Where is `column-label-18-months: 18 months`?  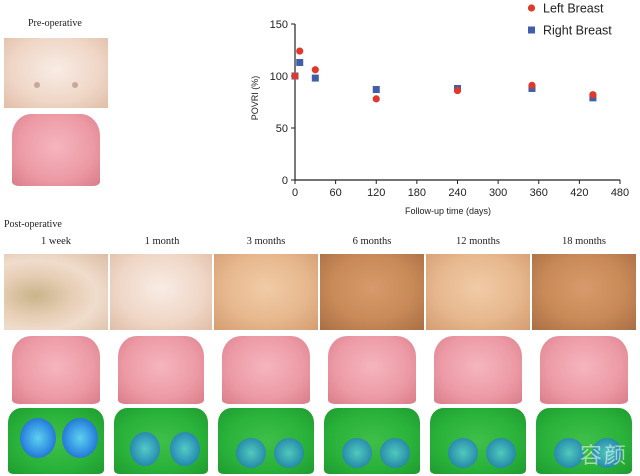 column-label-18-months: 18 months is located at coordinates (584, 241).